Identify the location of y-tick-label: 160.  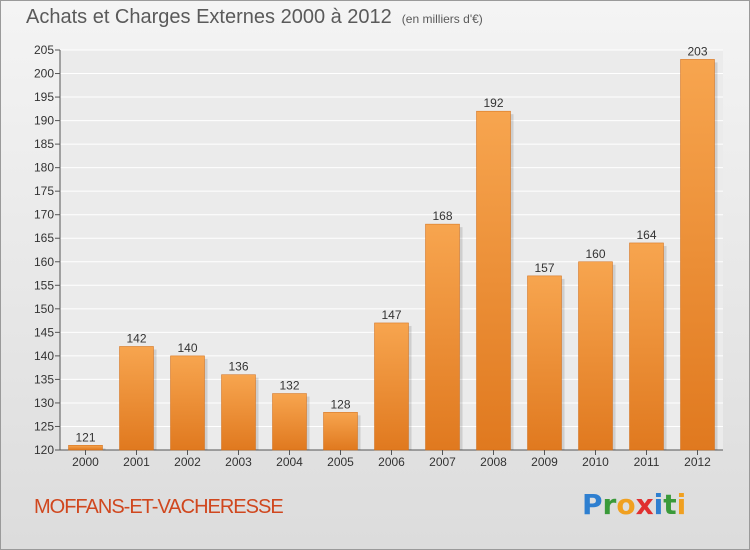
(44, 262).